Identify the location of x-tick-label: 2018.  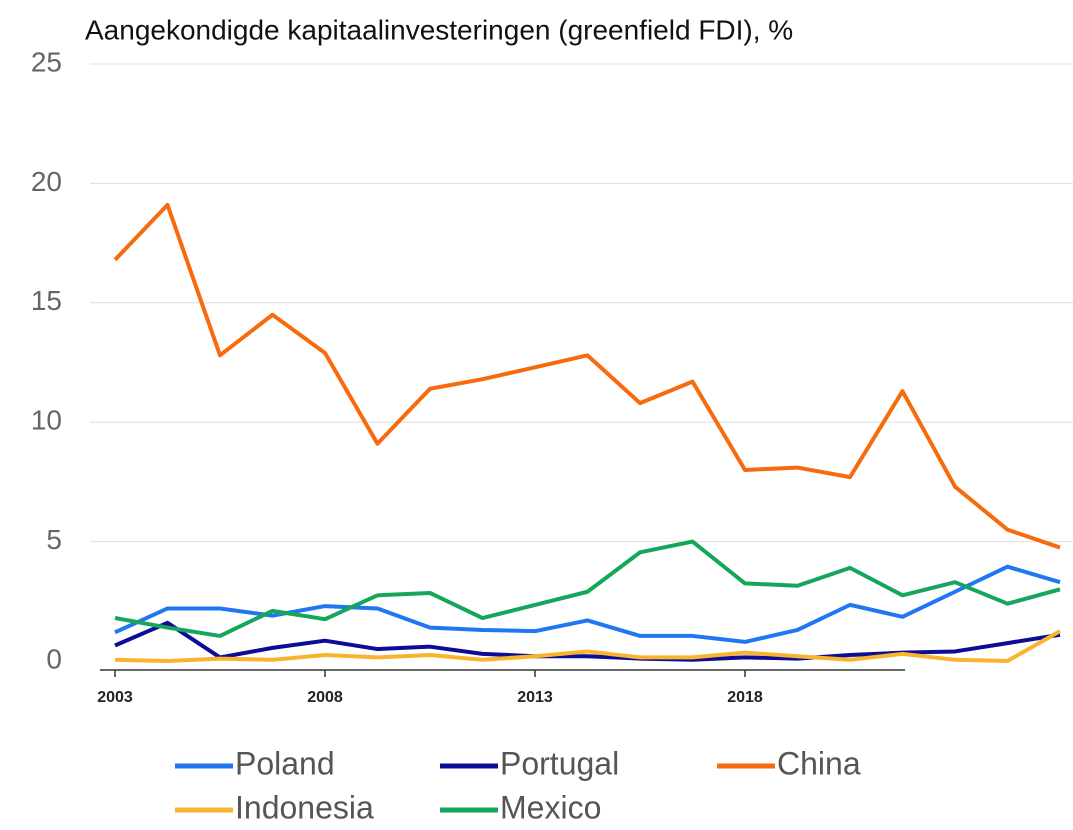
(745, 697).